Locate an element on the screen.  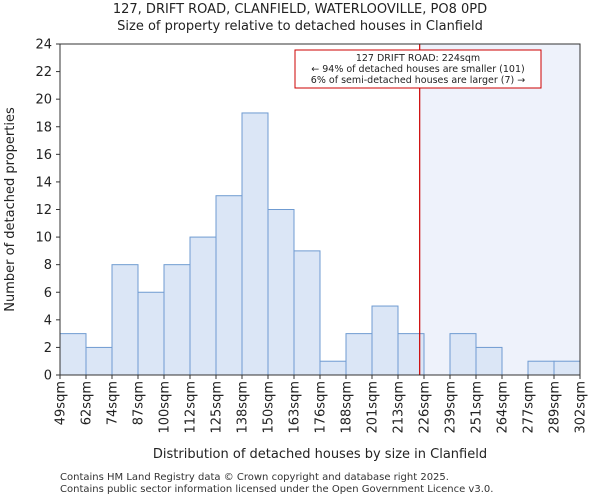
x-tick-label: 163sqm is located at coordinates (295, 407).